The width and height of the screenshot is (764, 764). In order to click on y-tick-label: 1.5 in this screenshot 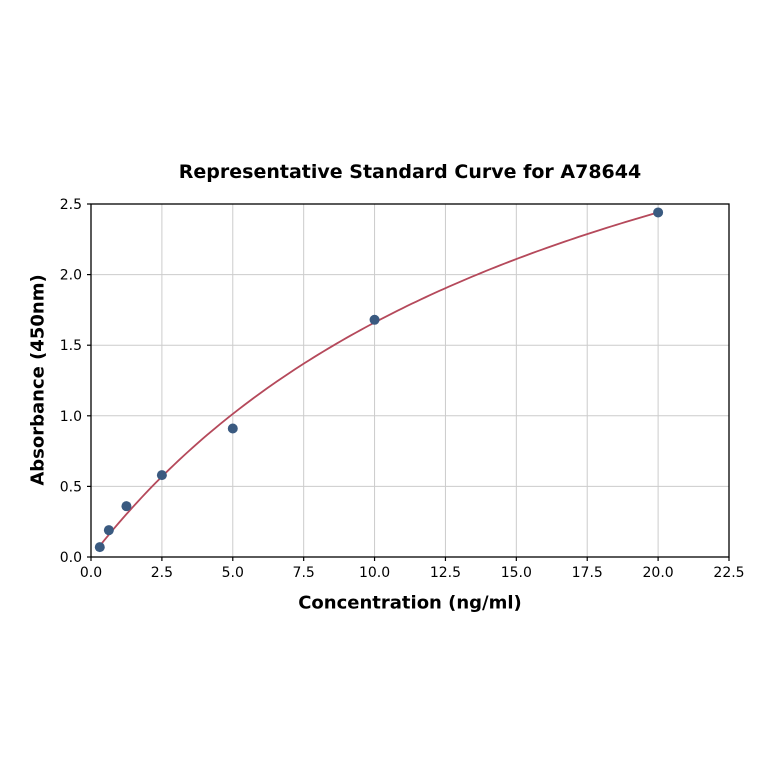, I will do `click(71, 346)`.